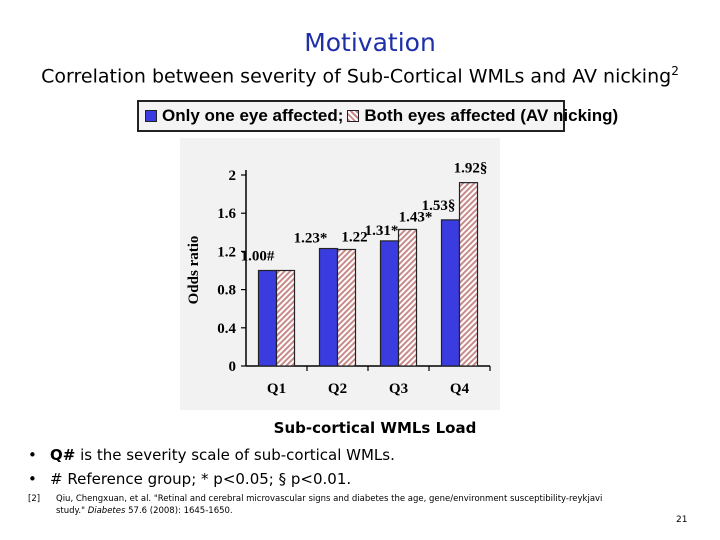  What do you see at coordinates (354, 237) in the screenshot?
I see `data-label: 1.22` at bounding box center [354, 237].